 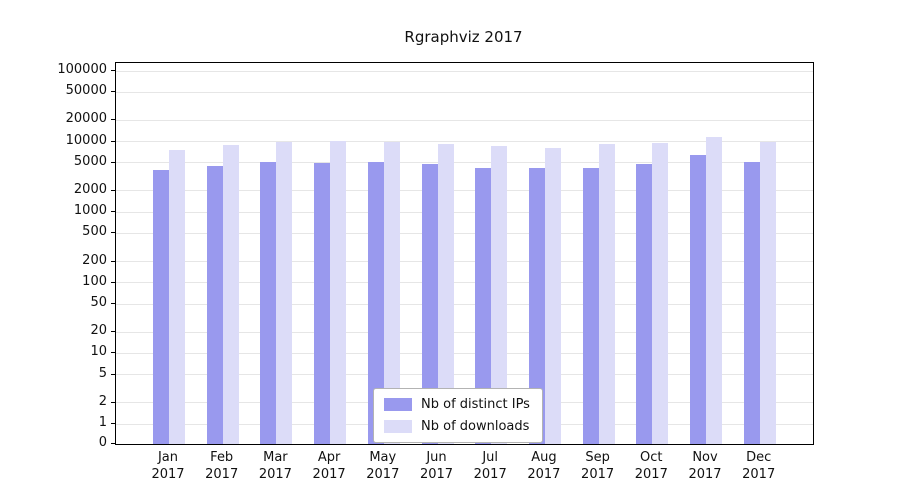 I want to click on legend-entry-downloads: Nb of downloads, so click(x=457, y=426).